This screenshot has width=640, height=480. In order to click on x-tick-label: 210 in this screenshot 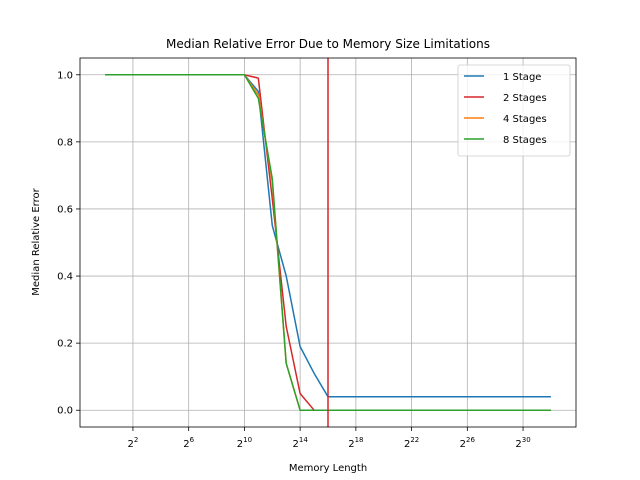, I will do `click(244, 443)`.